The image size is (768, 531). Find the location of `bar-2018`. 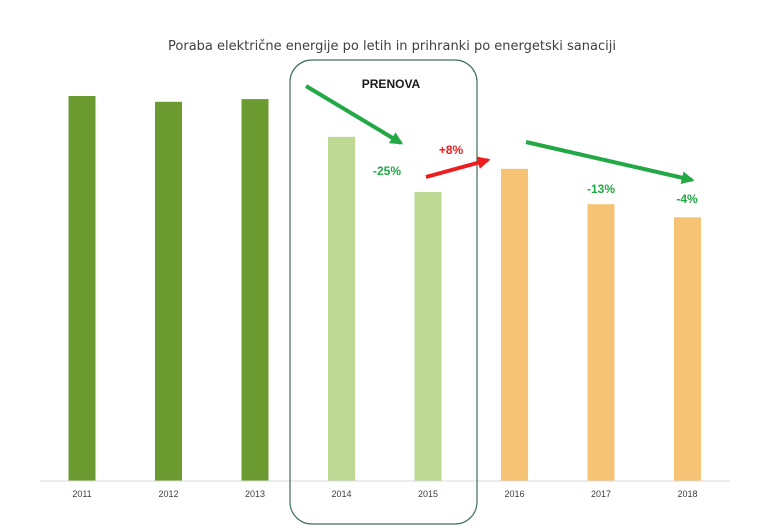

bar-2018 is located at coordinates (687, 349).